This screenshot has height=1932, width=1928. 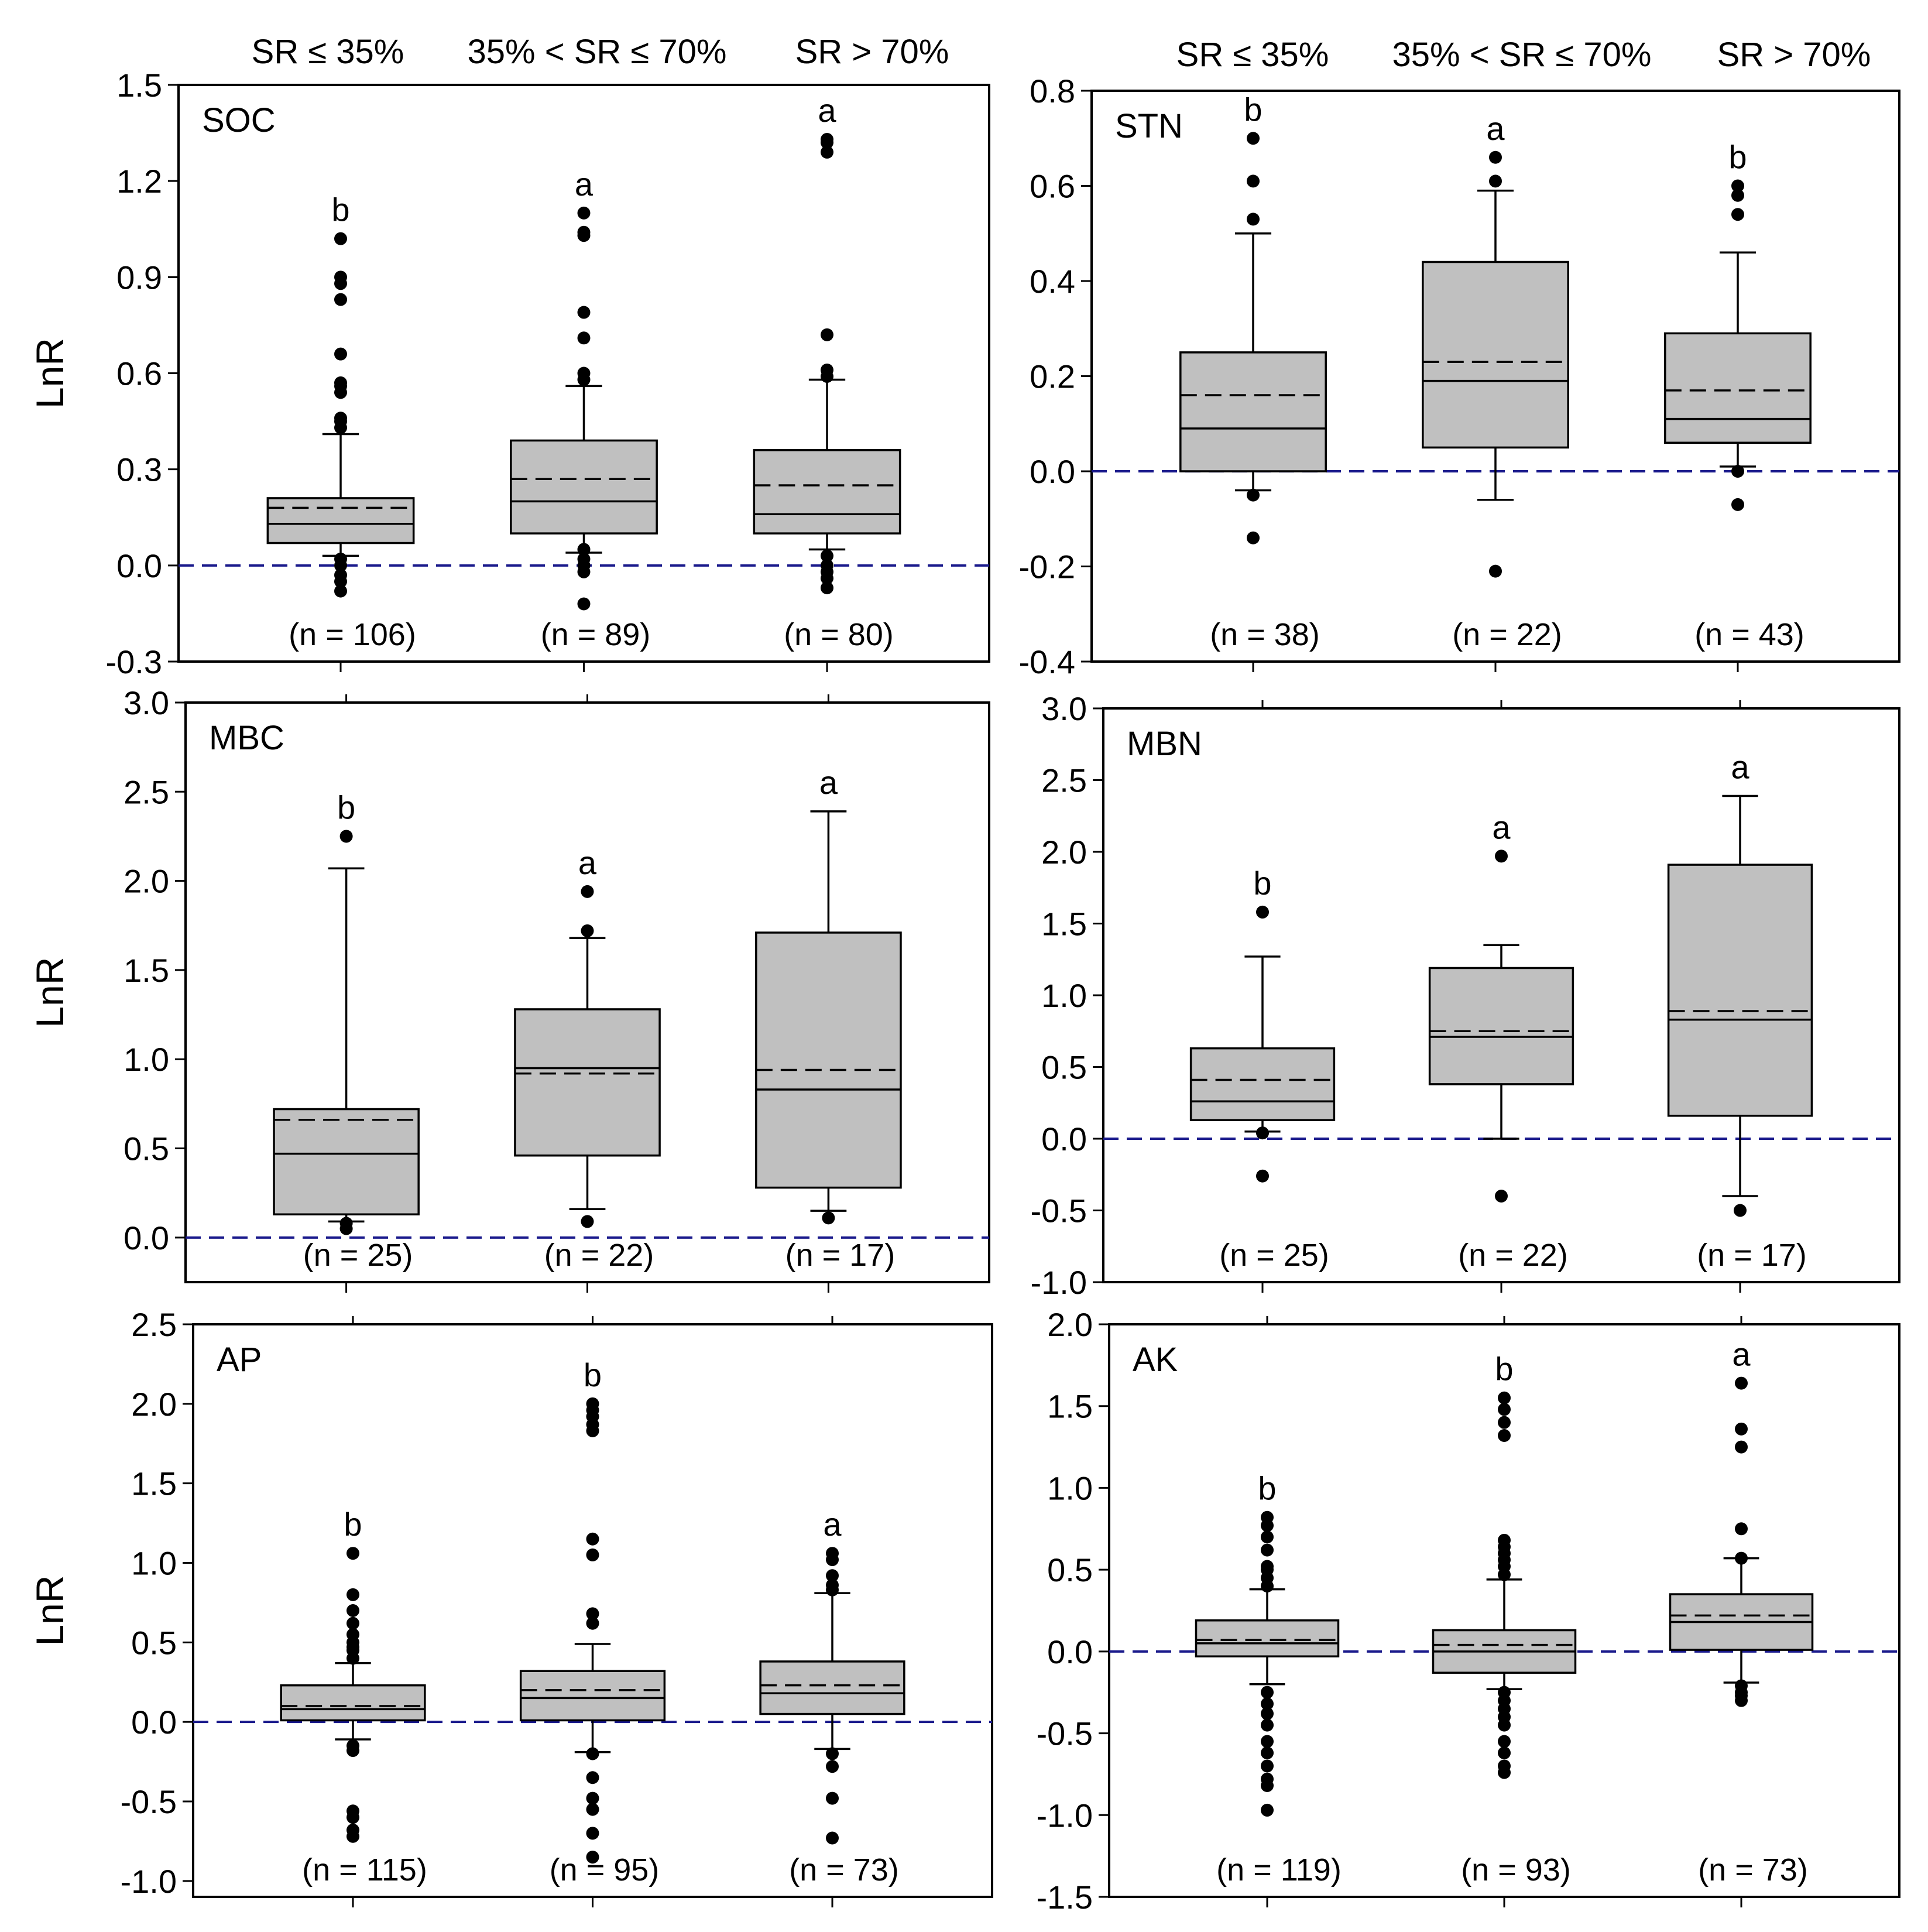 I want to click on sample-size-label: (n = 43), so click(x=1749, y=634).